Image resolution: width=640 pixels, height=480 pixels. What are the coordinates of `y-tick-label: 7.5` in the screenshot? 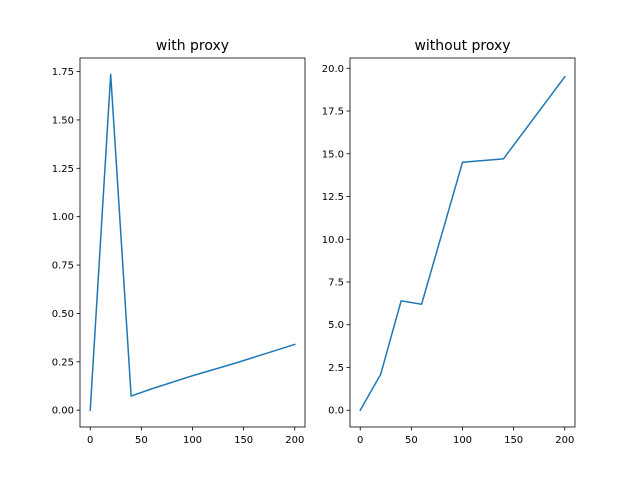 It's located at (336, 282).